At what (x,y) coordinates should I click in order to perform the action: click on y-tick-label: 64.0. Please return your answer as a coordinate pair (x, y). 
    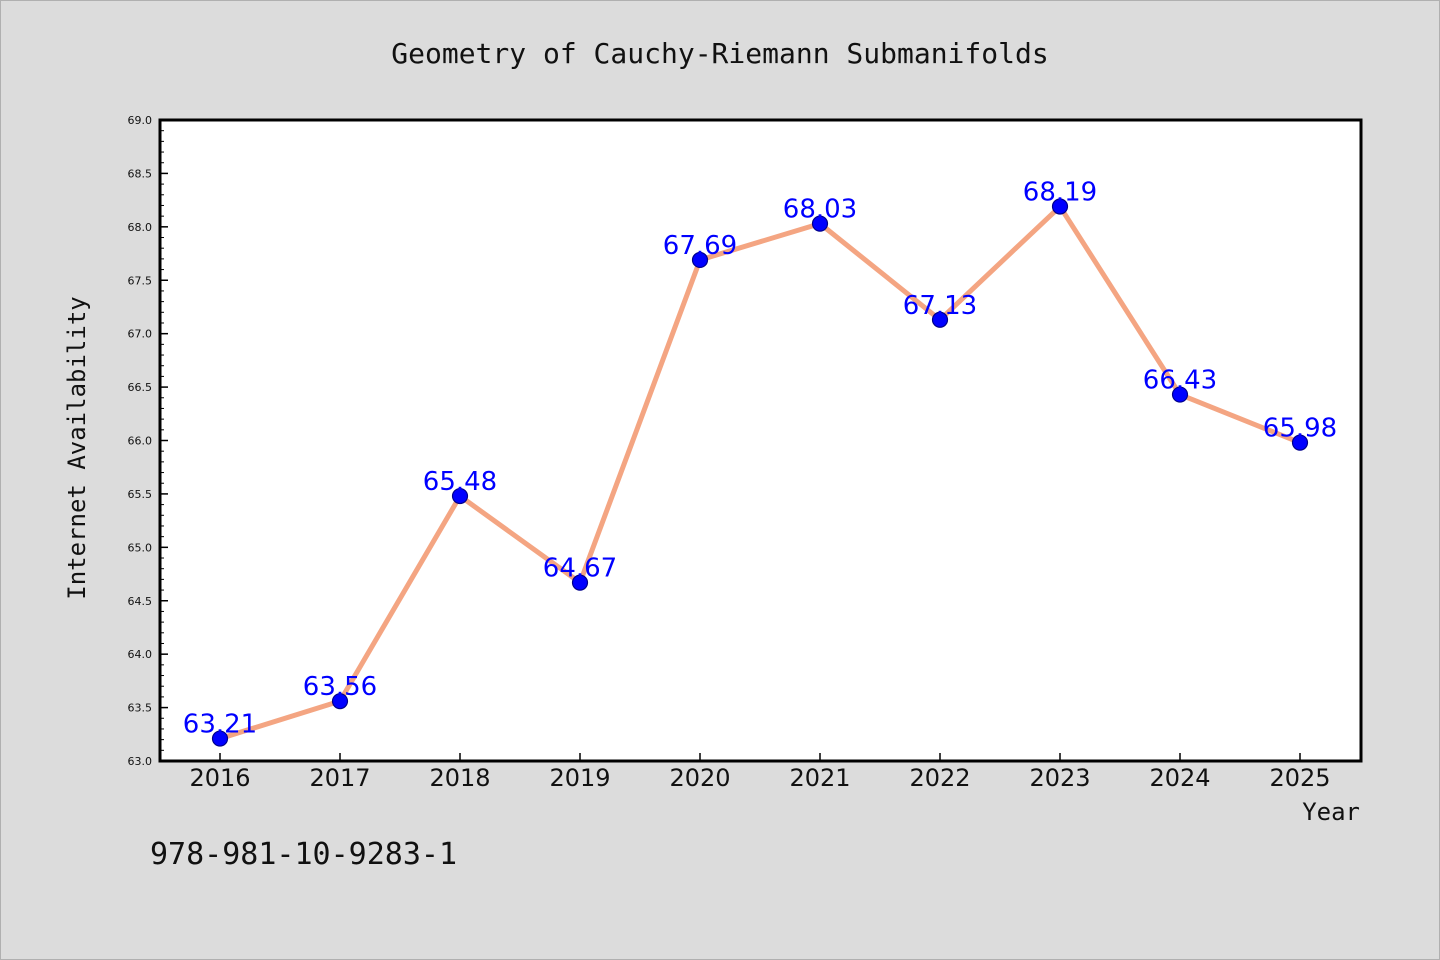
    Looking at the image, I should click on (140, 654).